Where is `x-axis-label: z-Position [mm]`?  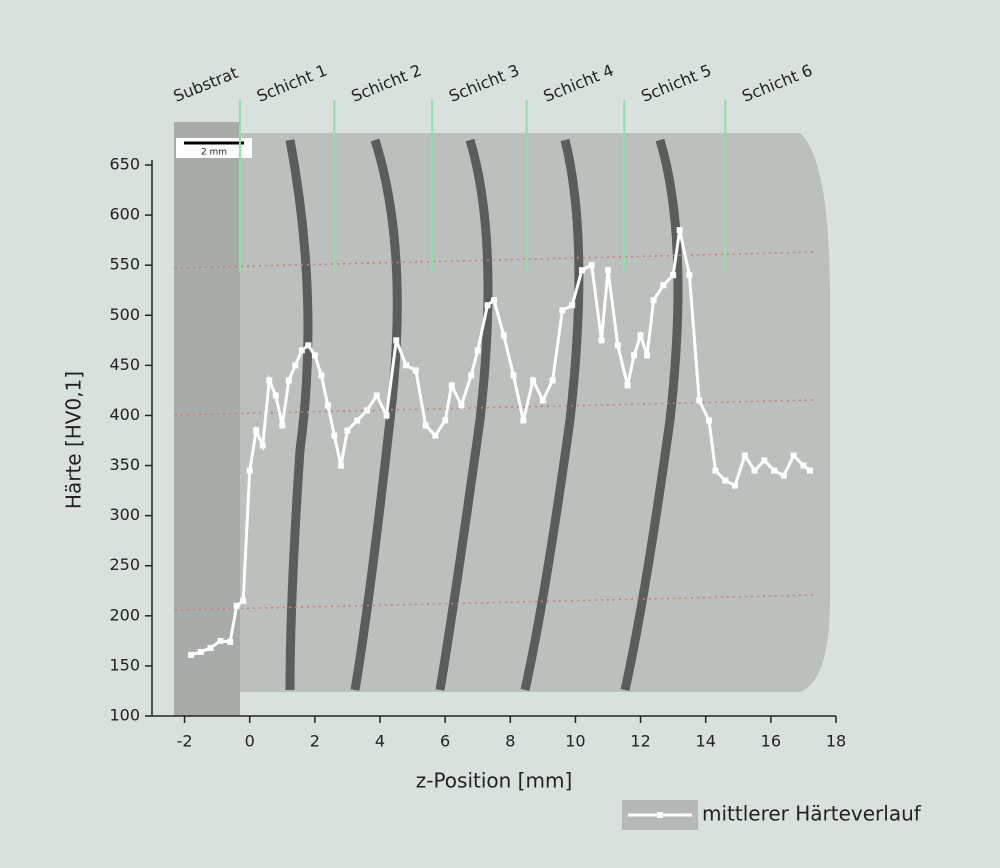 x-axis-label: z-Position [mm] is located at coordinates (494, 781).